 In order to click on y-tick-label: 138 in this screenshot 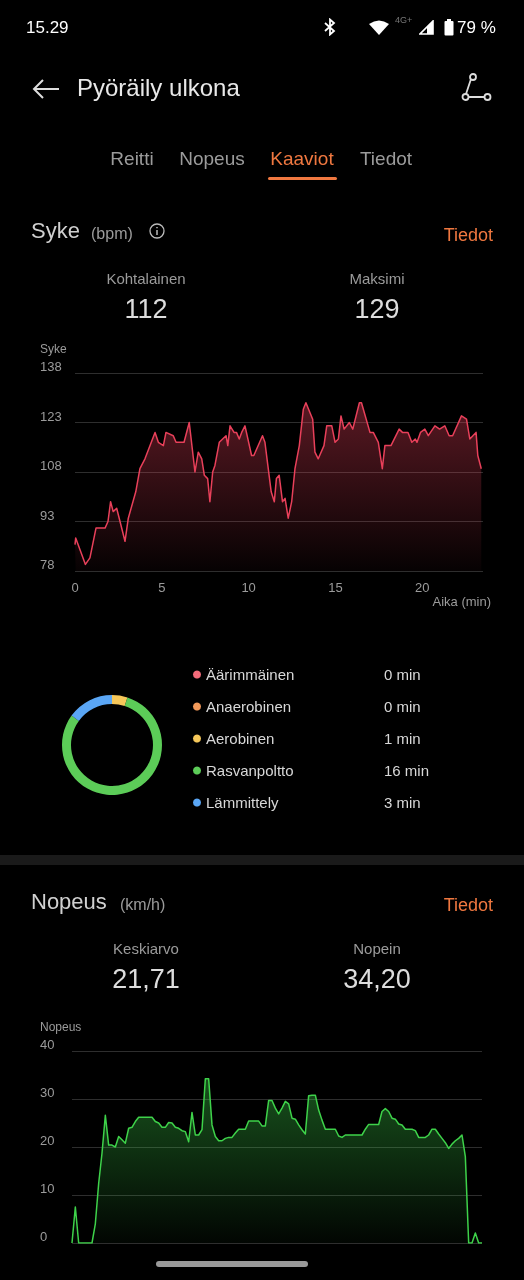, I will do `click(51, 366)`.